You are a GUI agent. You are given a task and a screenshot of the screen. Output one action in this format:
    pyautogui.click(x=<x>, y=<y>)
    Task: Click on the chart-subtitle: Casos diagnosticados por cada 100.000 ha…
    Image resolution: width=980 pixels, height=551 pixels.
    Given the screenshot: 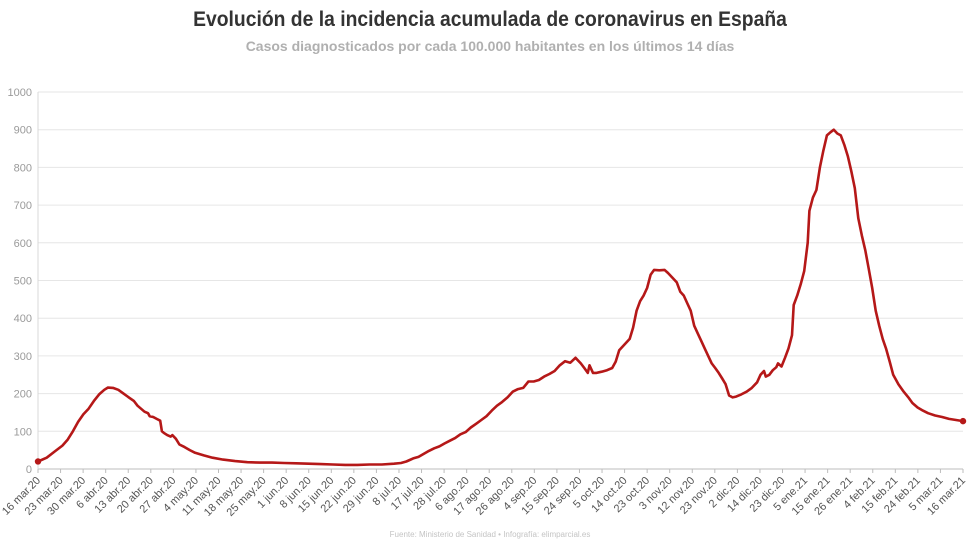 What is the action you would take?
    pyautogui.click(x=490, y=46)
    